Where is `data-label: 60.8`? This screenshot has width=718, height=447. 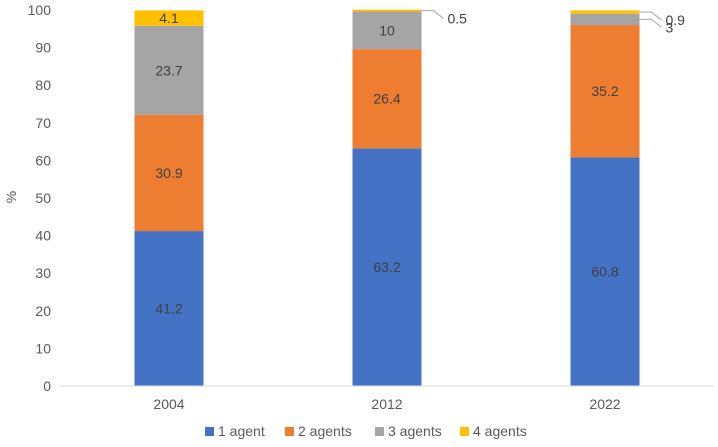
data-label: 60.8 is located at coordinates (604, 272).